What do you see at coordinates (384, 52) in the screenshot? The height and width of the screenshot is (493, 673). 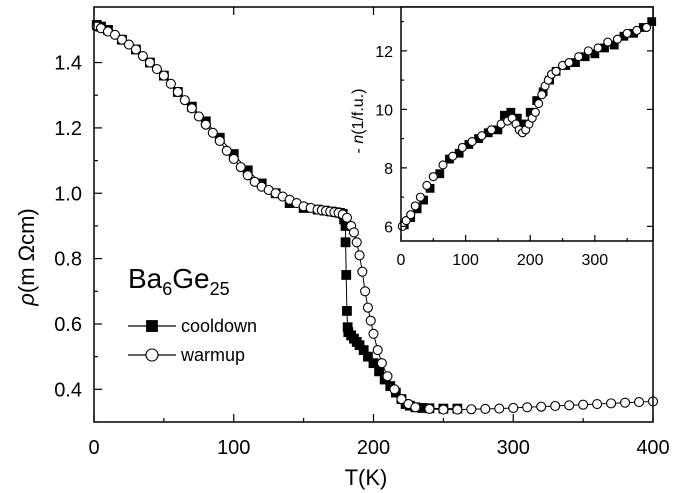 I see `inset-y-tick-label: 12` at bounding box center [384, 52].